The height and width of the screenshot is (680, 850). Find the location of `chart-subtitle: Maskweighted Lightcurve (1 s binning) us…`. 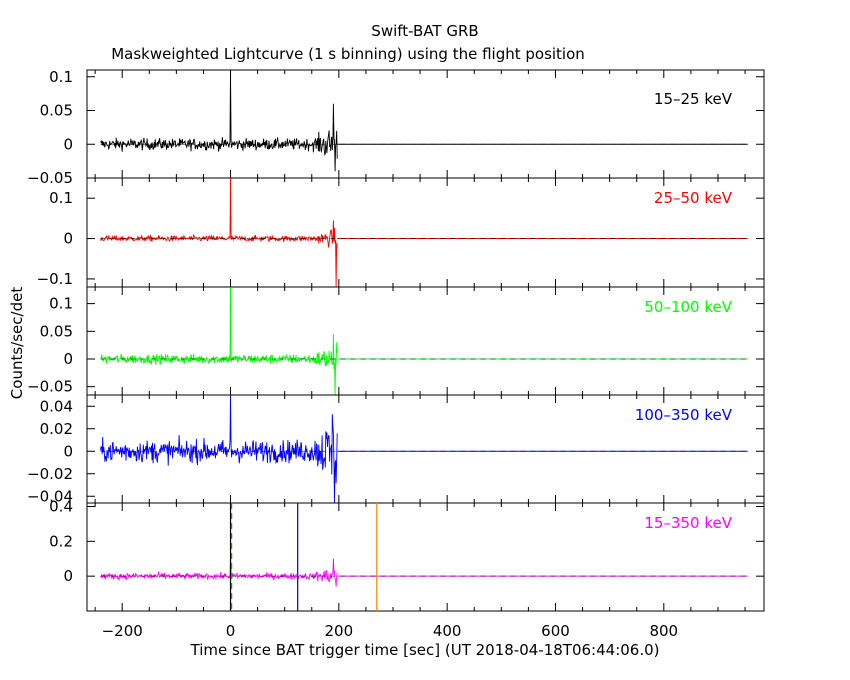

chart-subtitle: Maskweighted Lightcurve (1 s binning) us… is located at coordinates (348, 54).